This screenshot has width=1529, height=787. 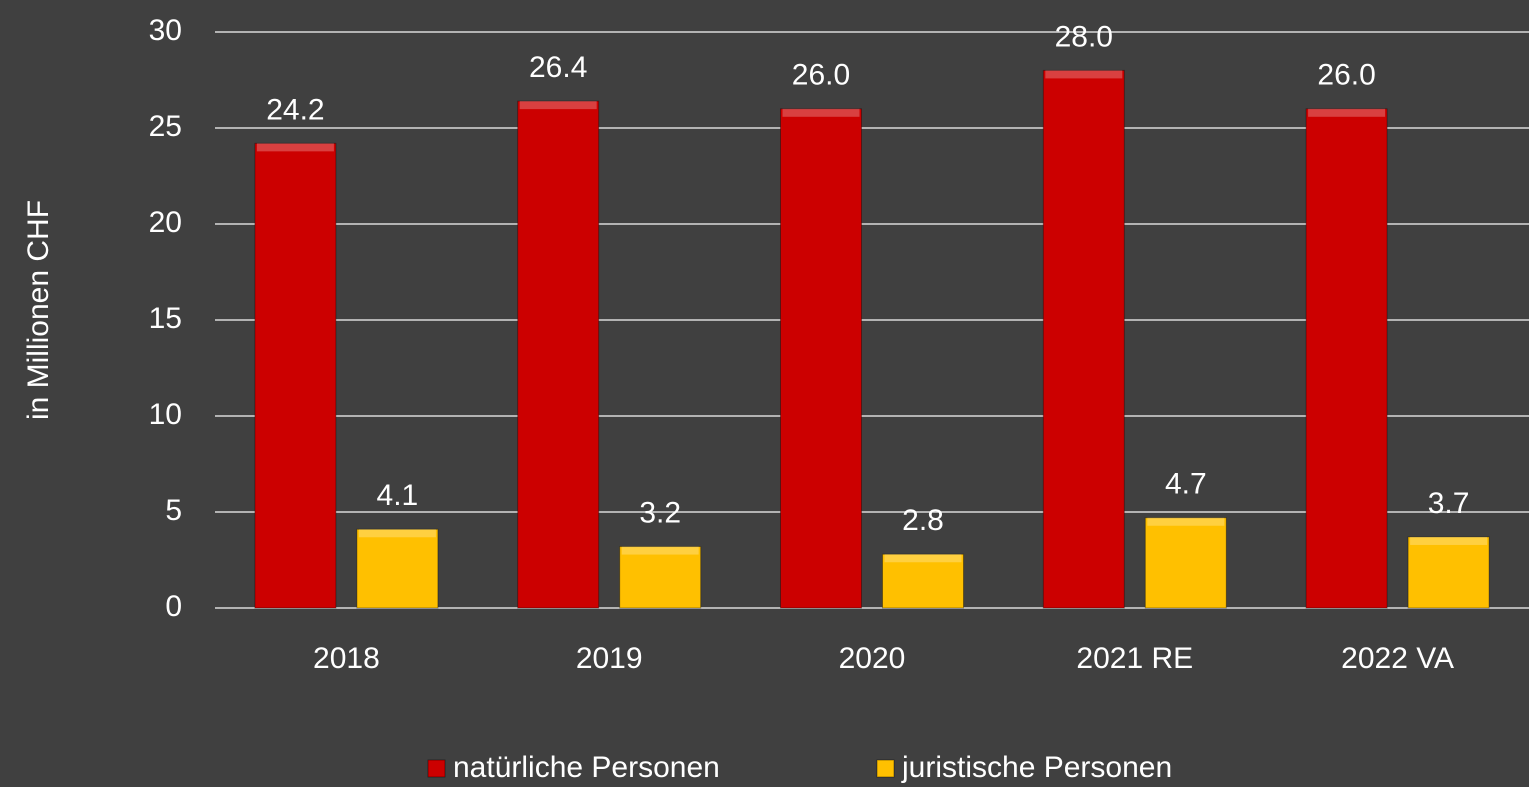 What do you see at coordinates (1036, 767) in the screenshot?
I see `legend-label: juristische Personen` at bounding box center [1036, 767].